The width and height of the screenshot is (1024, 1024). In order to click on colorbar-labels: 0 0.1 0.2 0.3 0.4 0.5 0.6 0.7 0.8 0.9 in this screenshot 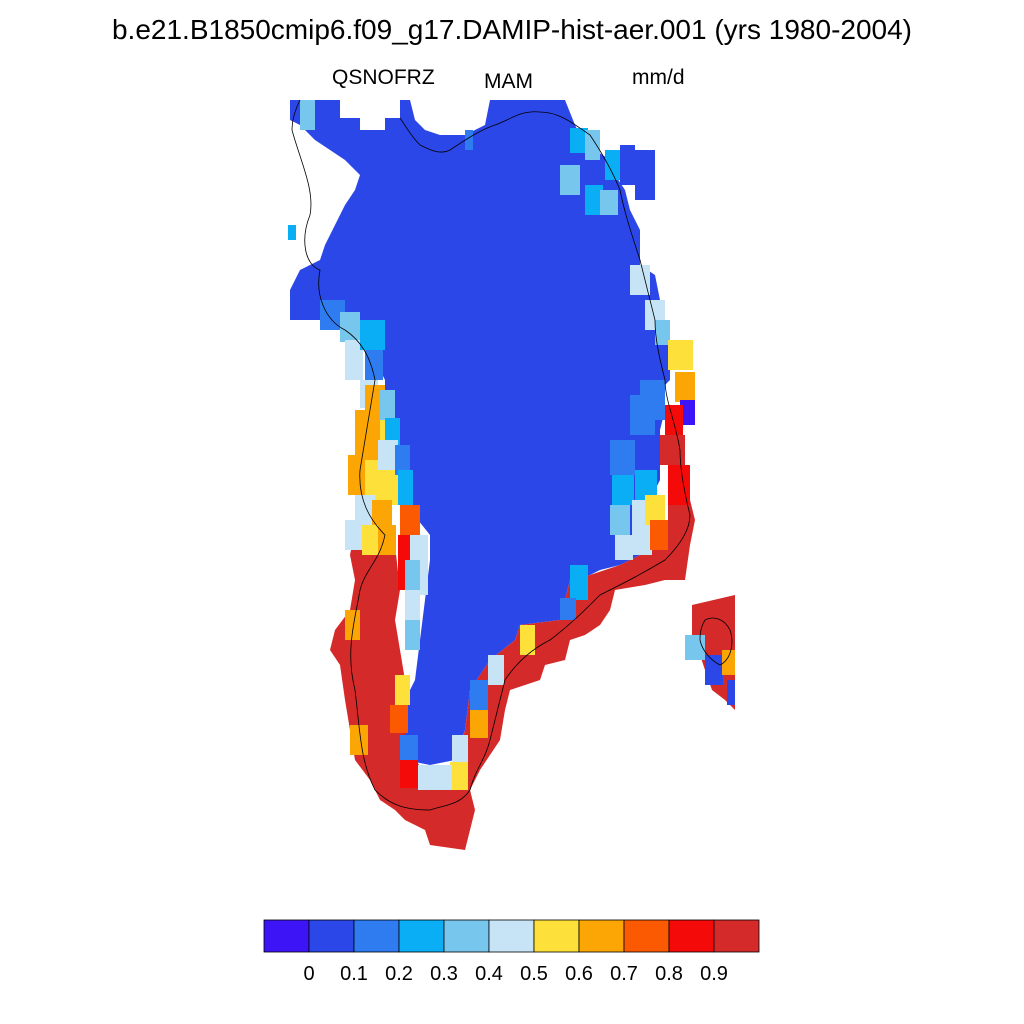, I will do `click(515, 974)`.